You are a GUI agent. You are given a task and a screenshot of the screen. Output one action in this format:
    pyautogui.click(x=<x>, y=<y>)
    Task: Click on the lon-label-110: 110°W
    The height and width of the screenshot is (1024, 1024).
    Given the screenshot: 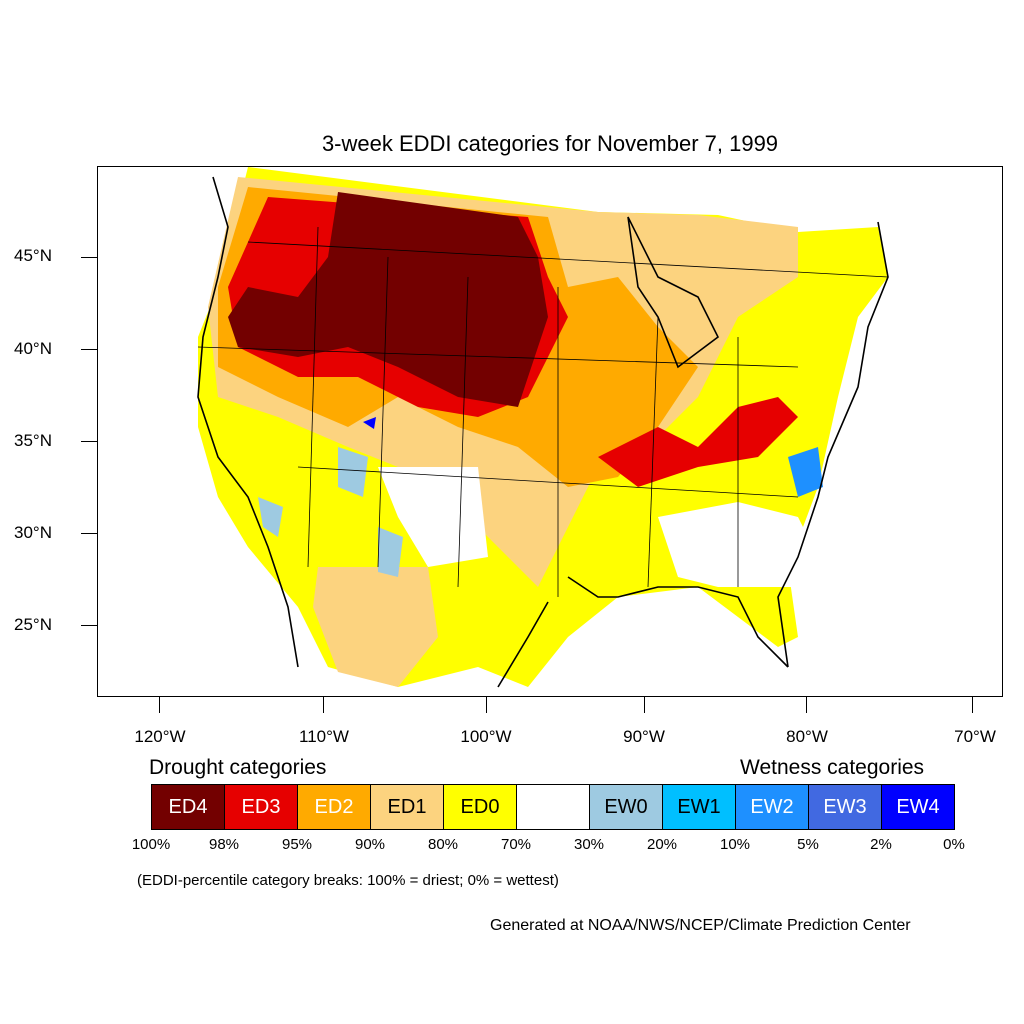 What is the action you would take?
    pyautogui.click(x=324, y=736)
    